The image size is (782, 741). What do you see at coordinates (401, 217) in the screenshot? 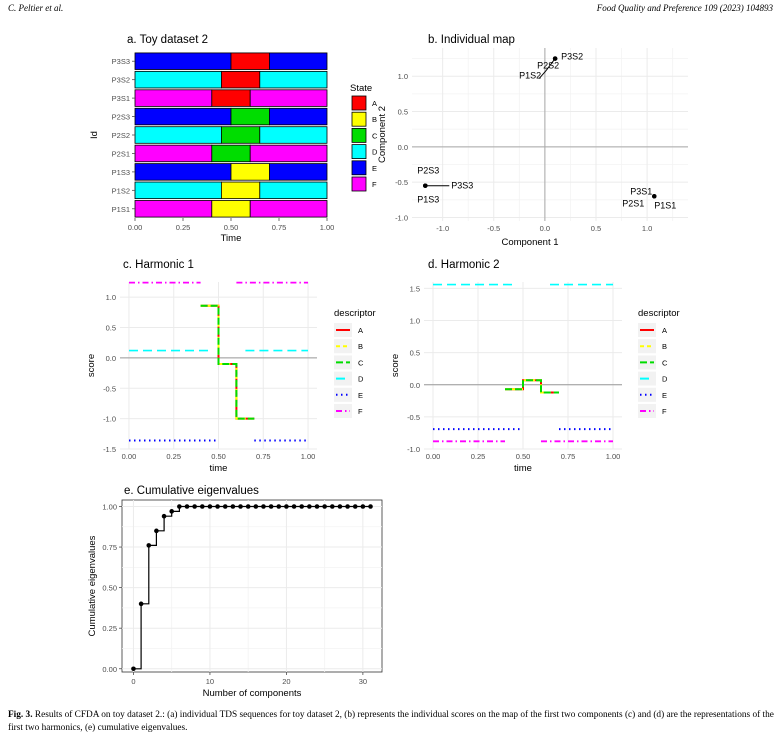
I see `chart-b-y-tick-label: -1.0` at bounding box center [401, 217].